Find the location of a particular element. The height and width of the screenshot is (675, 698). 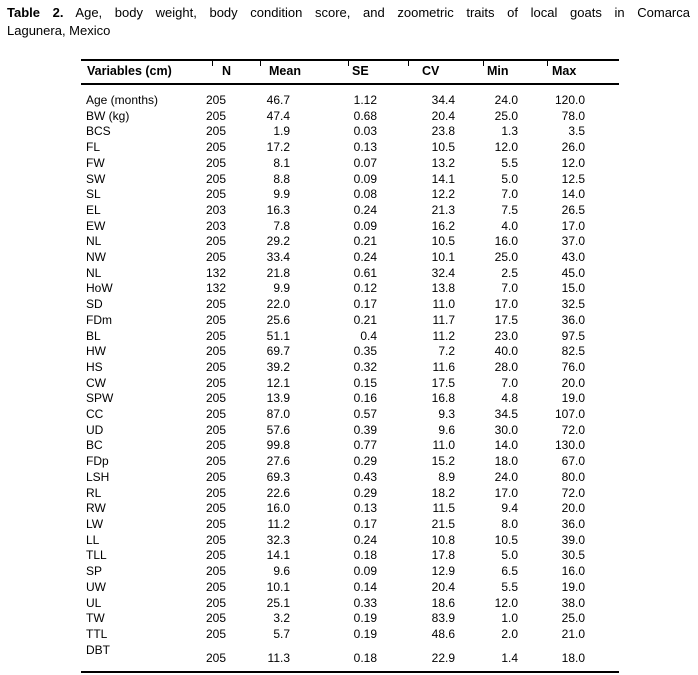

value-cell: 4.0 is located at coordinates (509, 225).